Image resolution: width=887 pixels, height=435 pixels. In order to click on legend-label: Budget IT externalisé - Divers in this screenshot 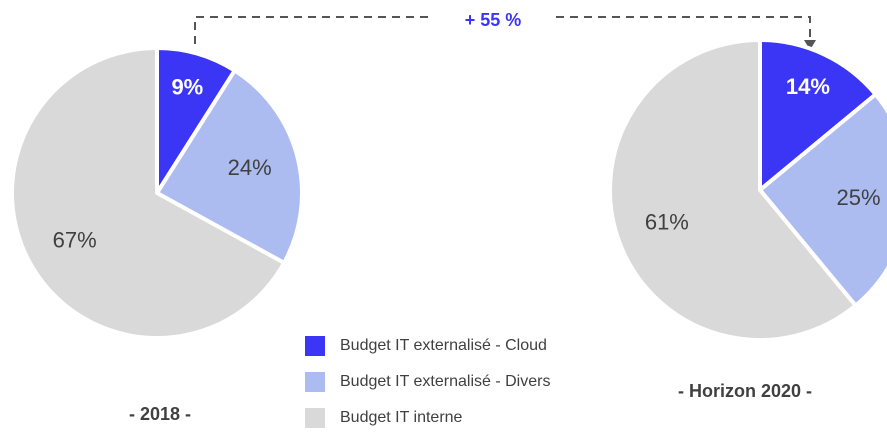, I will do `click(445, 381)`.